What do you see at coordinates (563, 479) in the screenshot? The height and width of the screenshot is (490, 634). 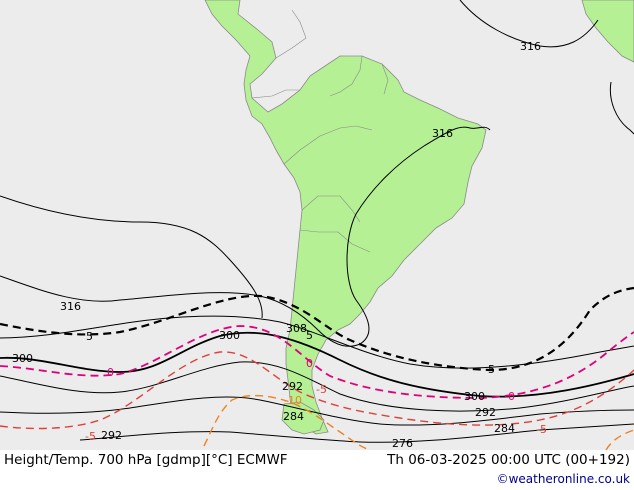 I see `source-credit-link: ©weatheronline.co.uk` at bounding box center [563, 479].